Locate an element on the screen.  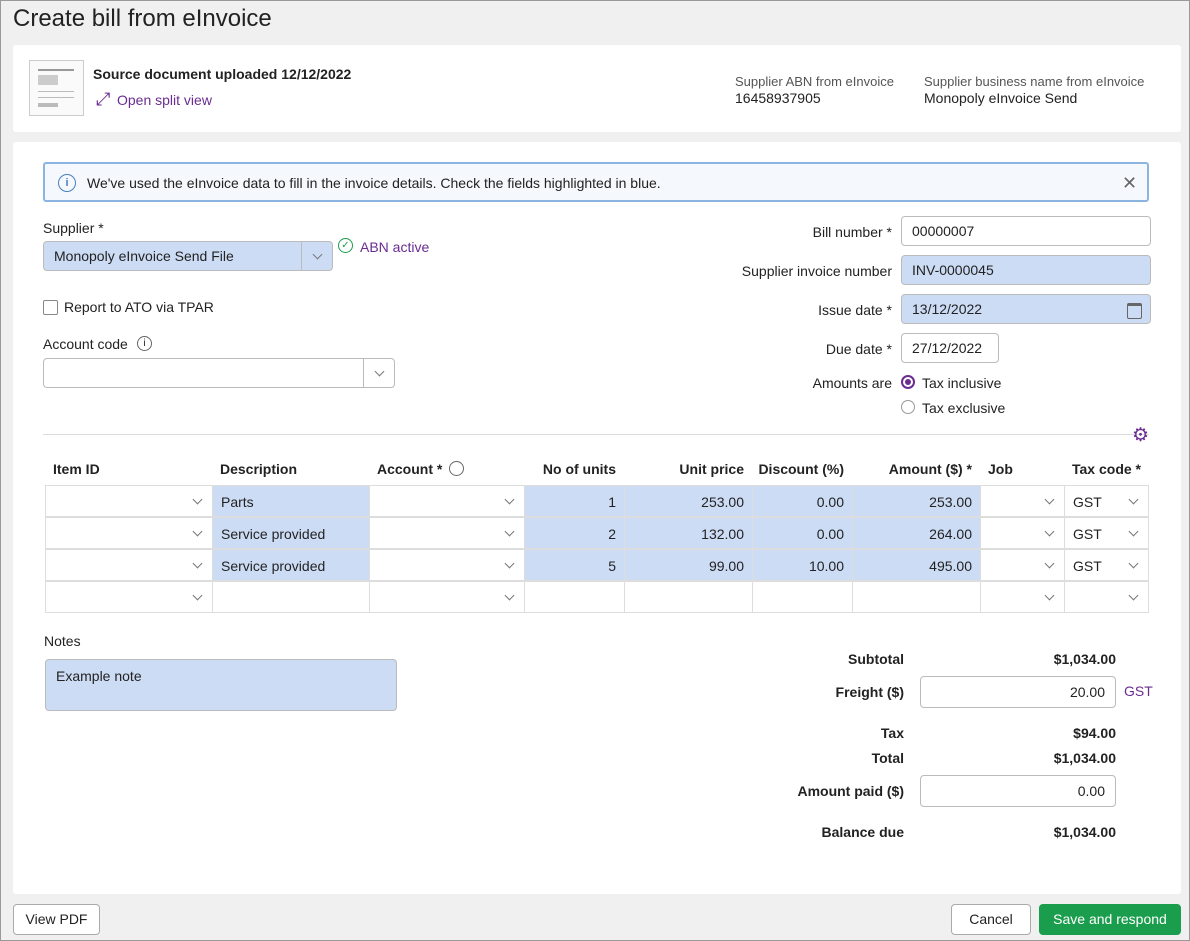
column-header: Tax code * is located at coordinates (1106, 469).